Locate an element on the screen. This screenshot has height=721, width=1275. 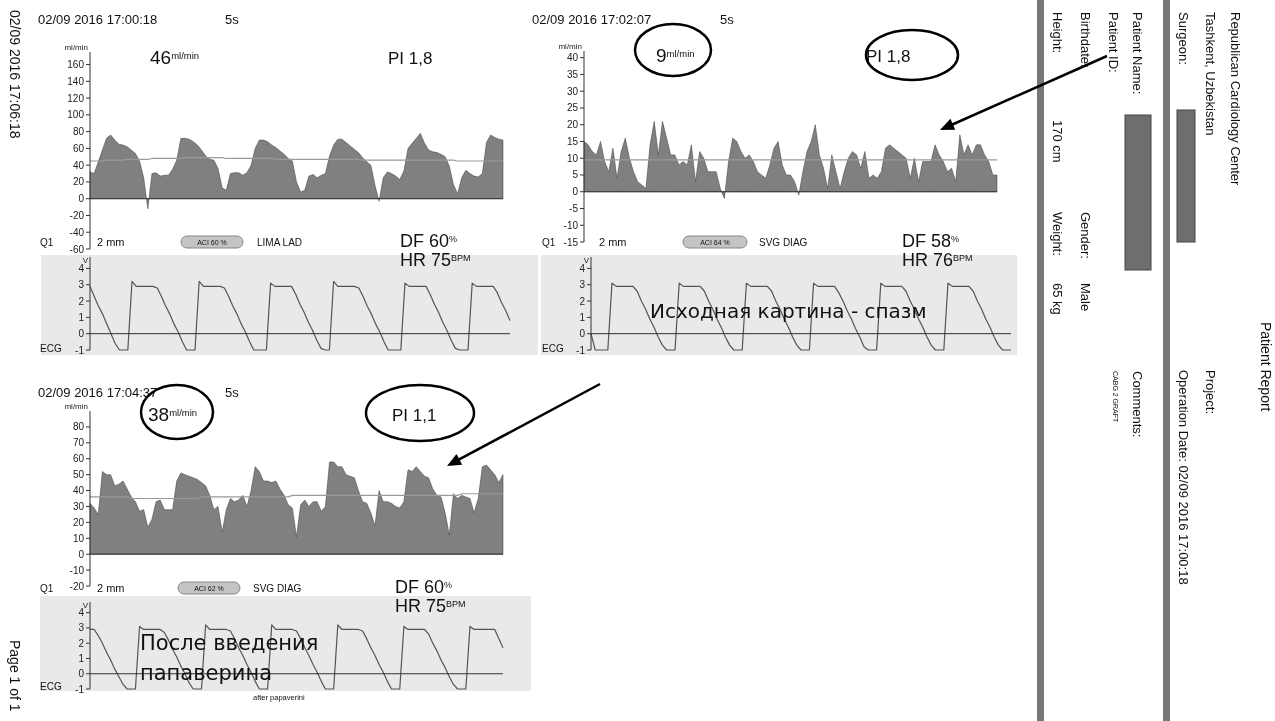
text: Patient ID: is located at coordinates (1113, 42).